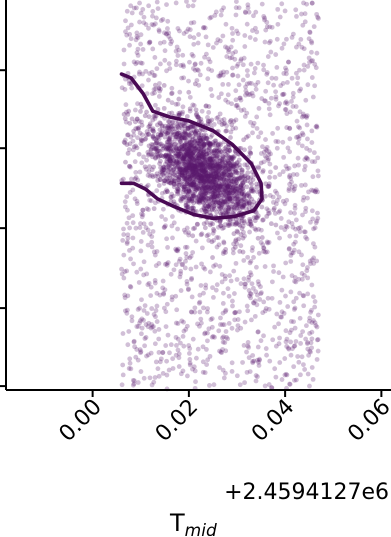 This screenshot has height=537, width=391. What do you see at coordinates (367, 421) in the screenshot?
I see `x-tick-label: 0.06` at bounding box center [367, 421].